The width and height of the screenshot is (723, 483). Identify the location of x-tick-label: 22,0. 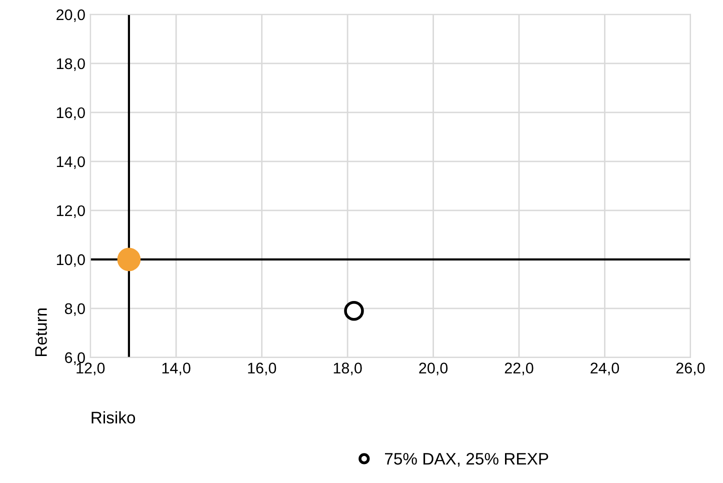
(519, 369).